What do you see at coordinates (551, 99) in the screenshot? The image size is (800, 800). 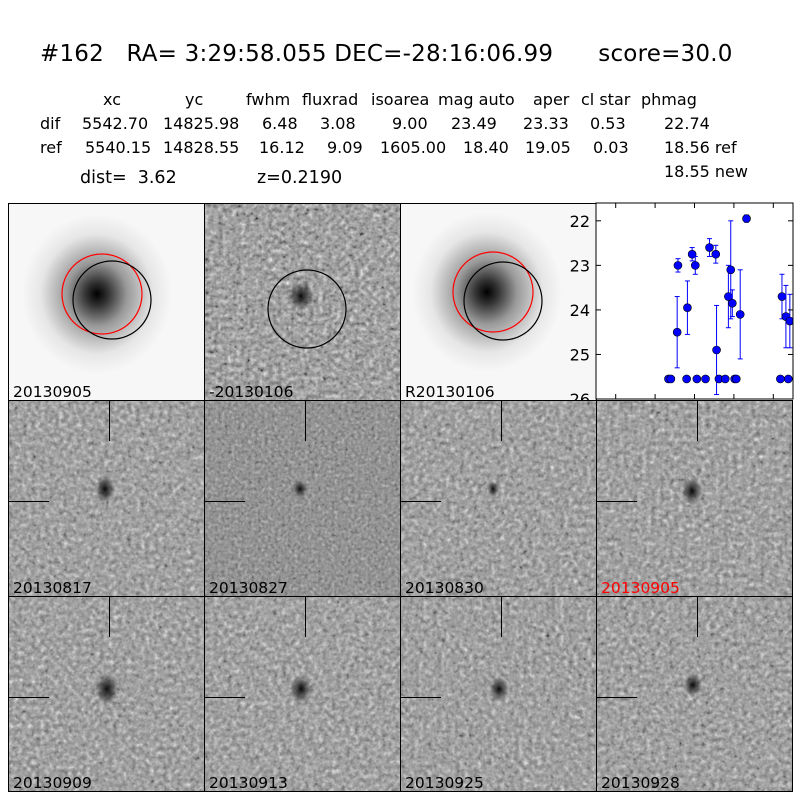 I see `col-header-aper: aper` at bounding box center [551, 99].